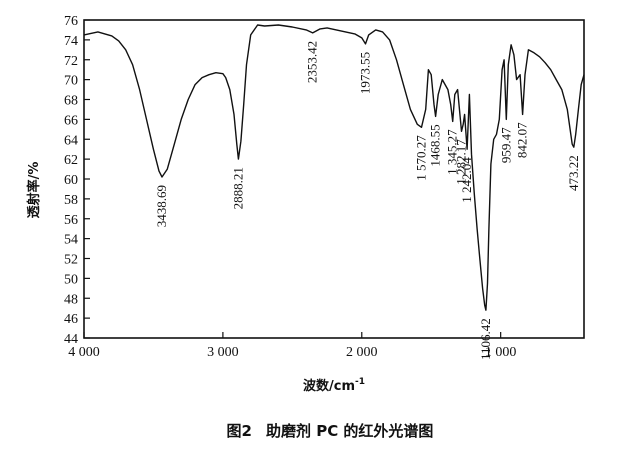 The height and width of the screenshot is (460, 640). Describe the element at coordinates (466, 180) in the screenshot. I see `peak-label: 1 242.04` at that location.